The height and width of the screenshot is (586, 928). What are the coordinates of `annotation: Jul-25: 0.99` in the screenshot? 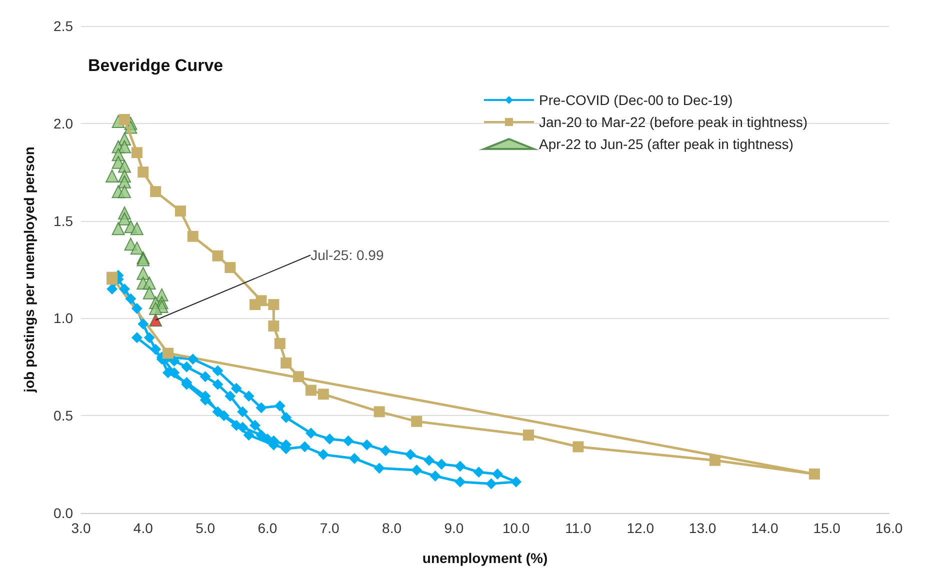 It's located at (347, 255).